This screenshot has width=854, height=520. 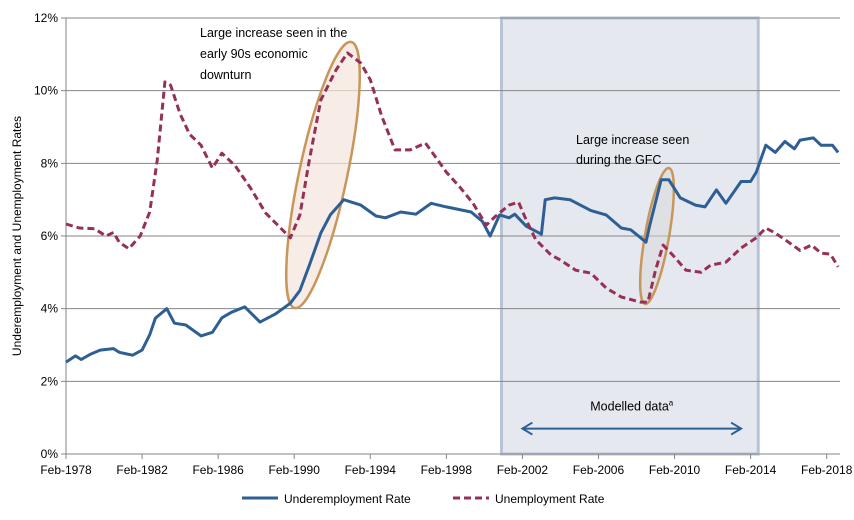 What do you see at coordinates (371, 470) in the screenshot?
I see `x-tick-label: Feb-1994` at bounding box center [371, 470].